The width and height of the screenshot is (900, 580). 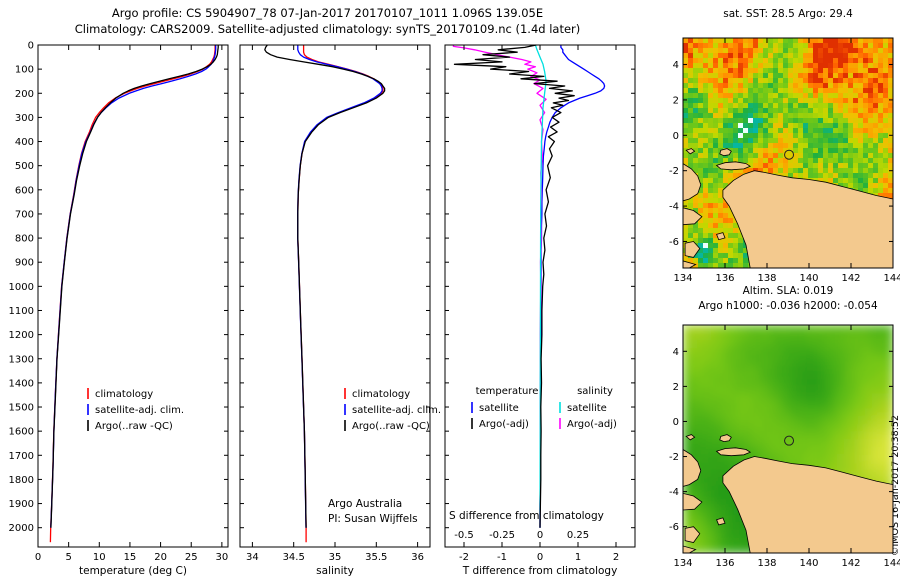 What do you see at coordinates (595, 391) in the screenshot?
I see `legend-header: salinity` at bounding box center [595, 391].